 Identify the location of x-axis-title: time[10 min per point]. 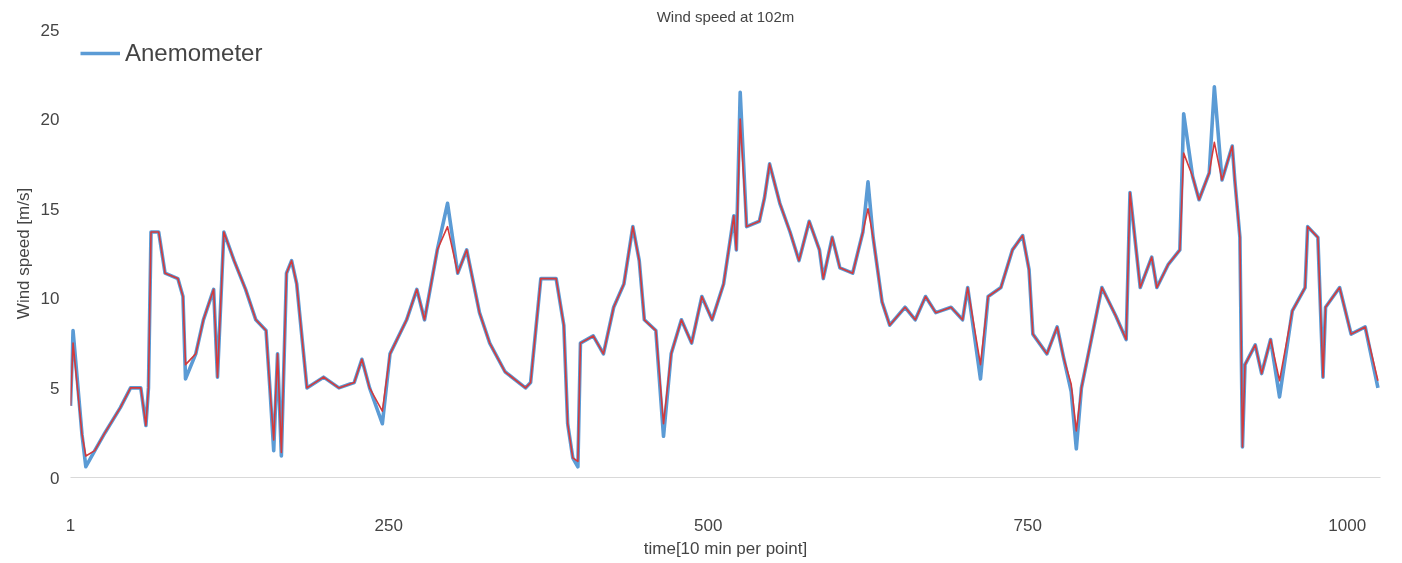
(725, 548).